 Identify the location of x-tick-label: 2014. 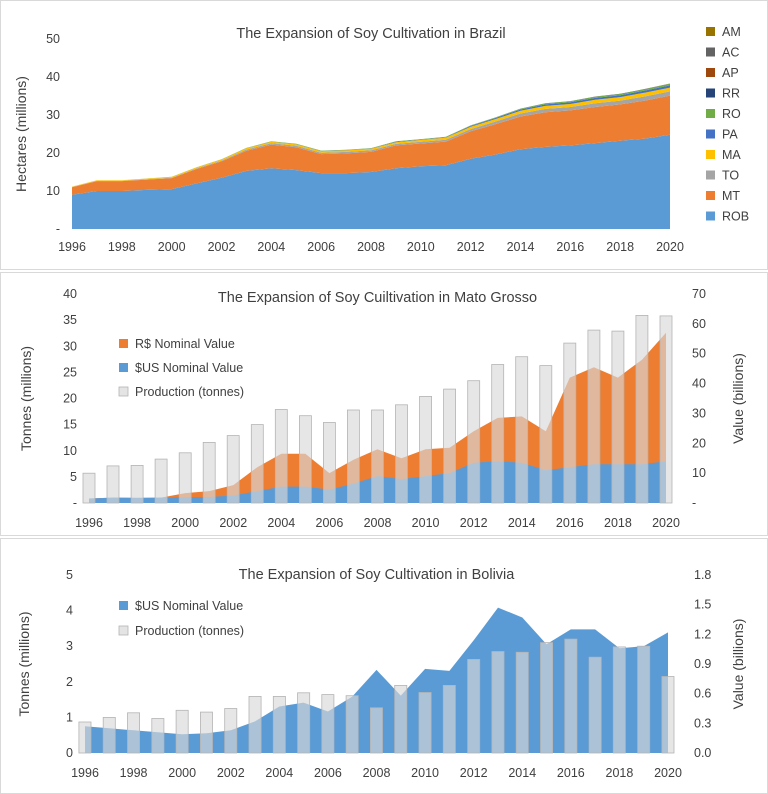
(521, 247).